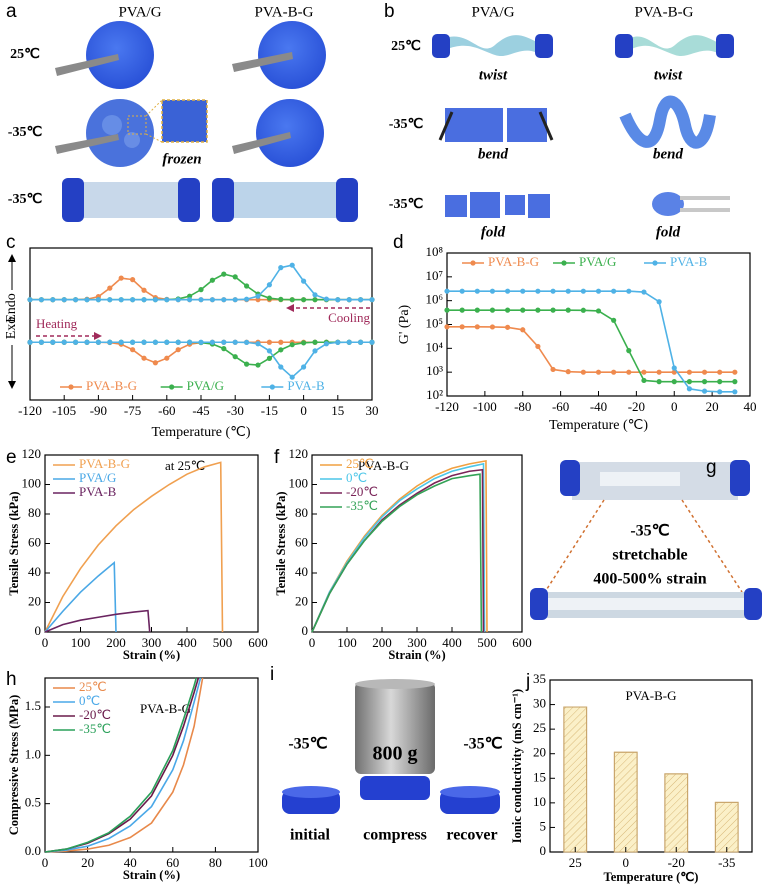  What do you see at coordinates (398, 242) in the screenshot?
I see `panel-letter: d` at bounding box center [398, 242].